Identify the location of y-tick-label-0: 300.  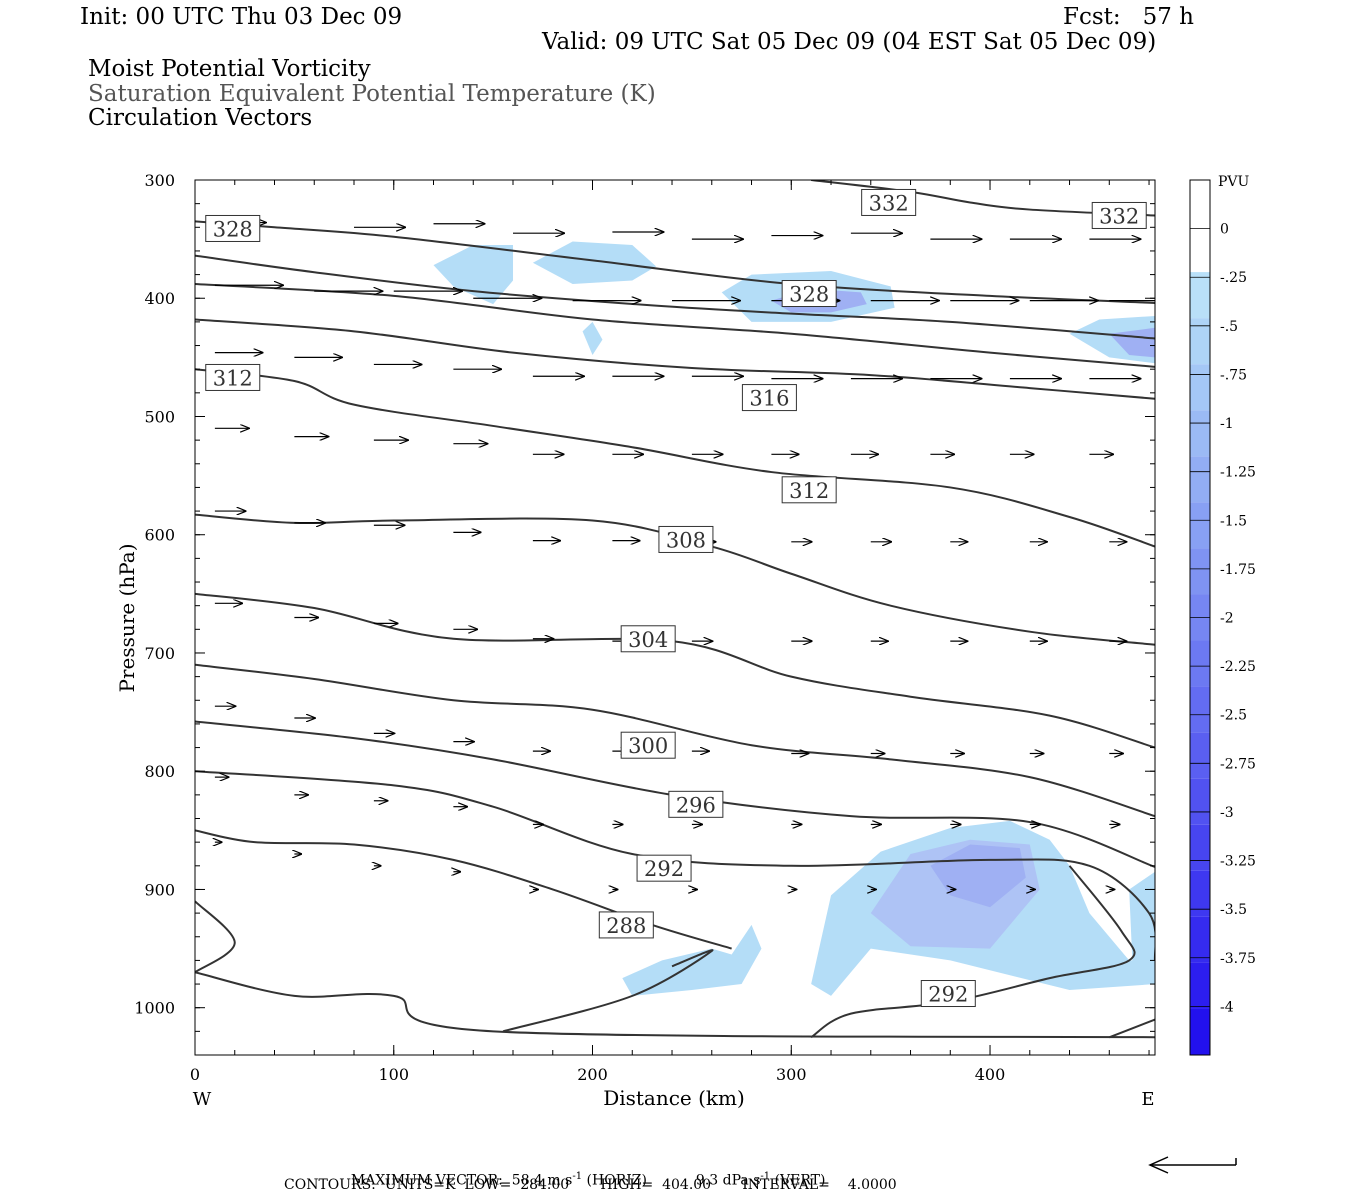
(159, 180).